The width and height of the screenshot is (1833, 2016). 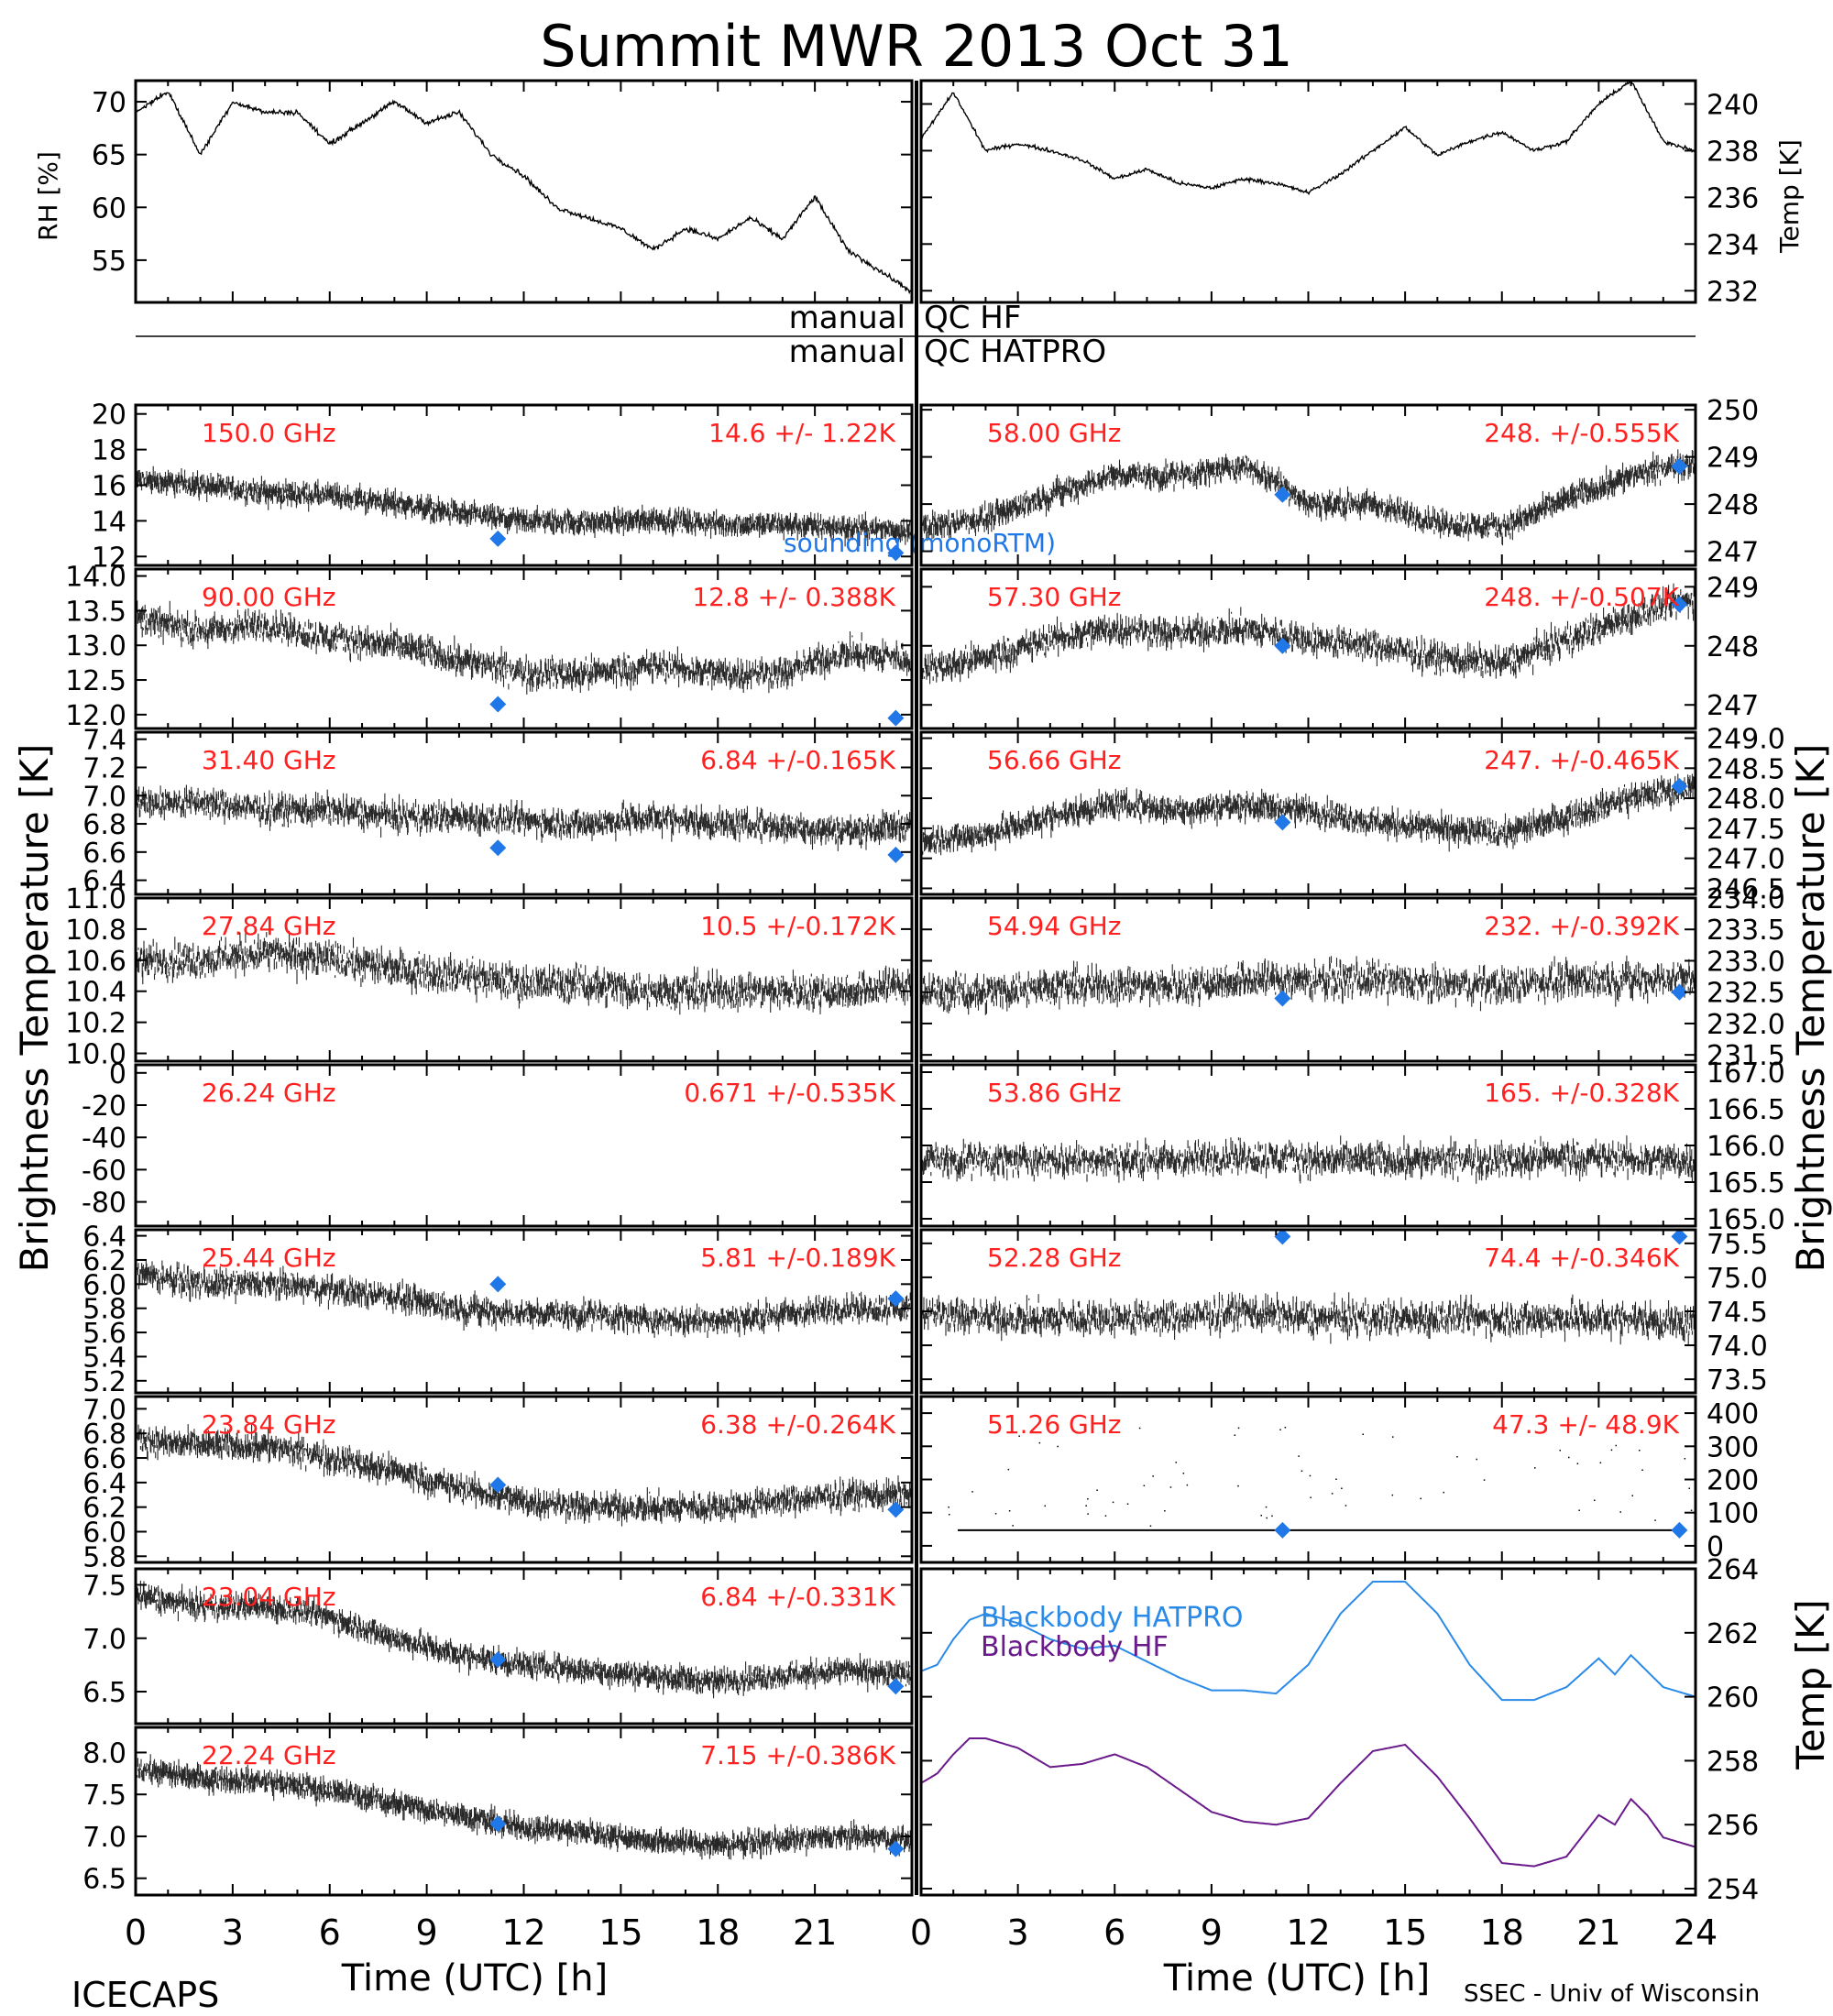 I want to click on y-tick-label: 240, so click(x=1733, y=105).